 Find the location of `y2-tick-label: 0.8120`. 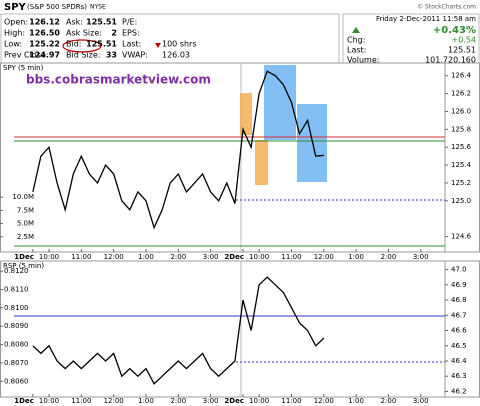

y2-tick-label: 0.8120 is located at coordinates (16, 271).